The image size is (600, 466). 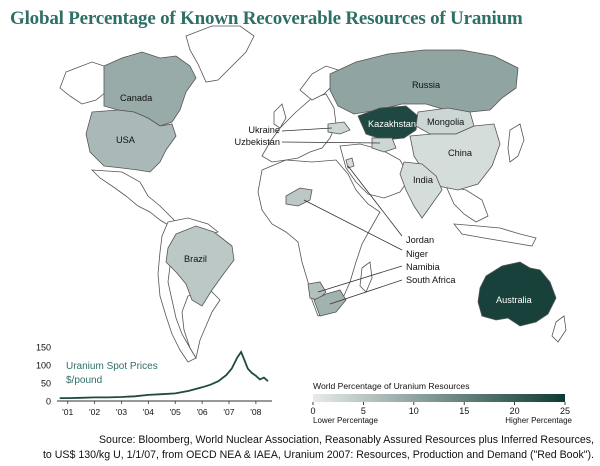 I want to click on legend-tick-label: 0, so click(x=312, y=411).